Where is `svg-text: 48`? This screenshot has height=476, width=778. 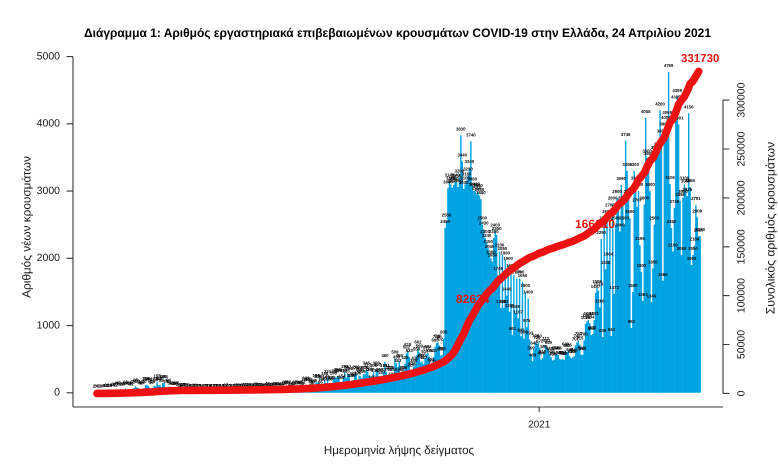
svg-text: 48 is located at coordinates (128, 383).